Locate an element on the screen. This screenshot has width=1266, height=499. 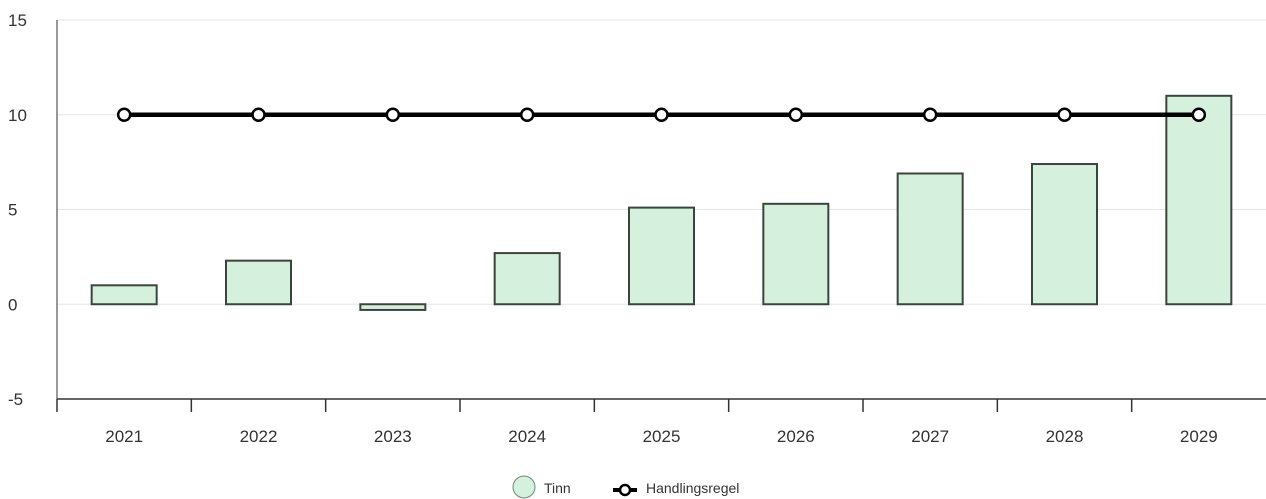
bar-2027 is located at coordinates (930, 239).